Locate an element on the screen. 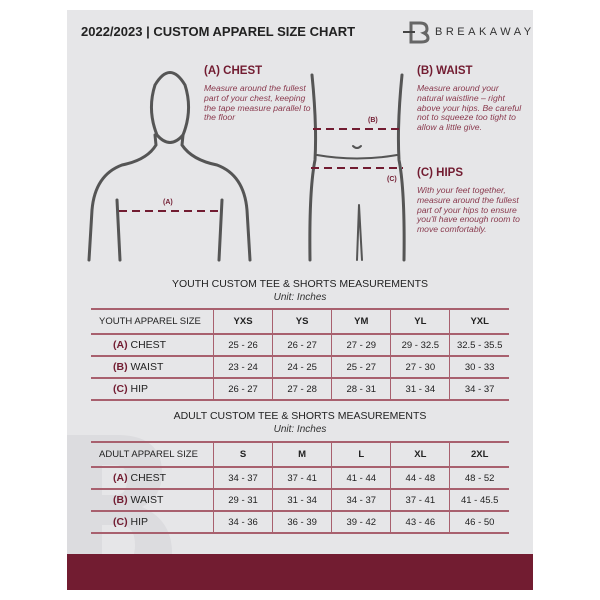  table-header-row: ADULT APPAREL SIZE S M L XL 2XL is located at coordinates (300, 454).